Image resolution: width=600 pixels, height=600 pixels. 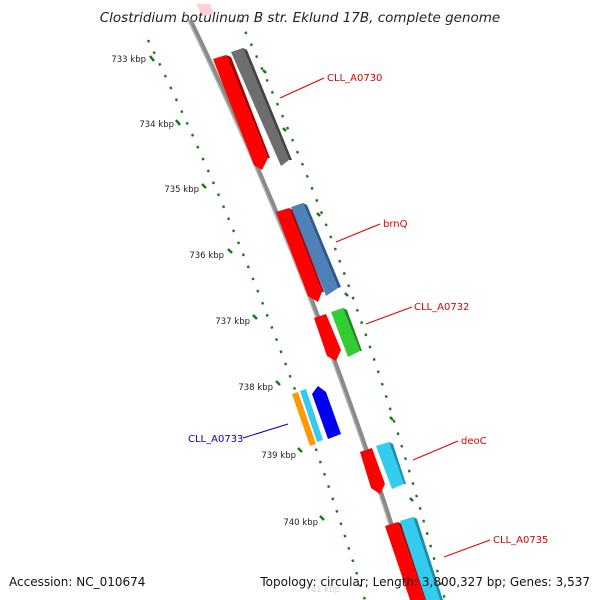 I want to click on tick-label: 733 kbp, so click(x=128, y=60).